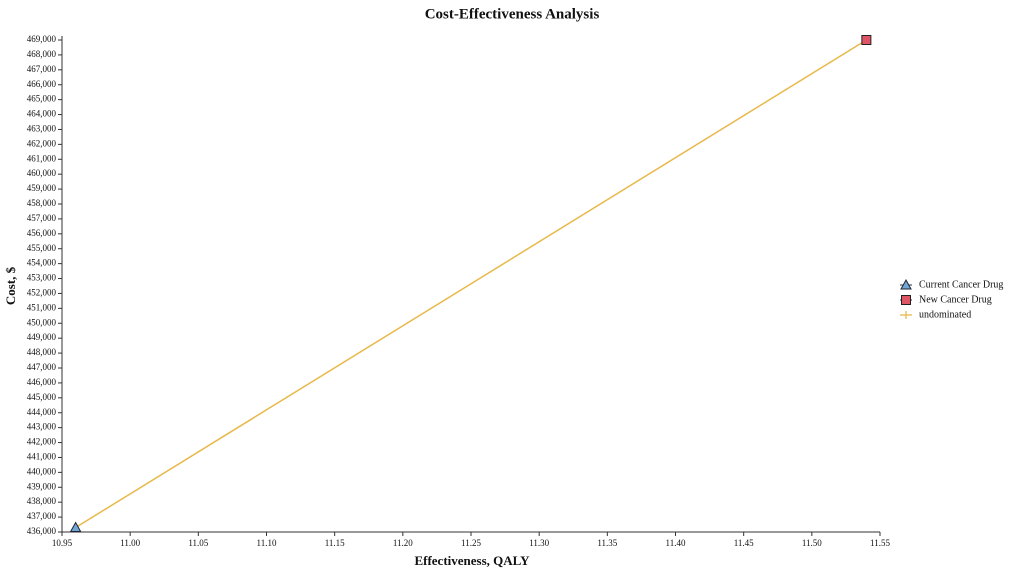  I want to click on y-tick-label: 443,000, so click(42, 427).